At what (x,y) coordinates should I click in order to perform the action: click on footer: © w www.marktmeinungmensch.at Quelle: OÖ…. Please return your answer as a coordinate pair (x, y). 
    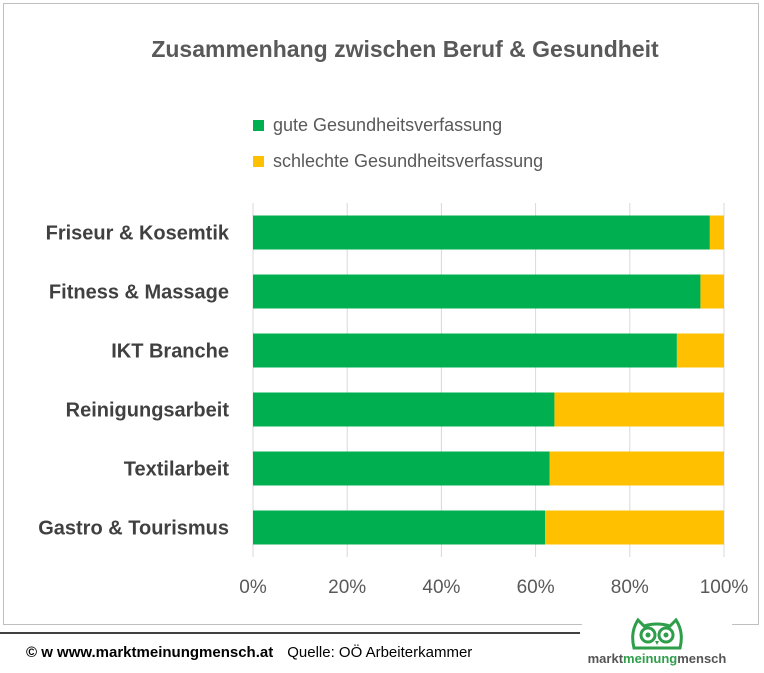
    Looking at the image, I should click on (249, 652).